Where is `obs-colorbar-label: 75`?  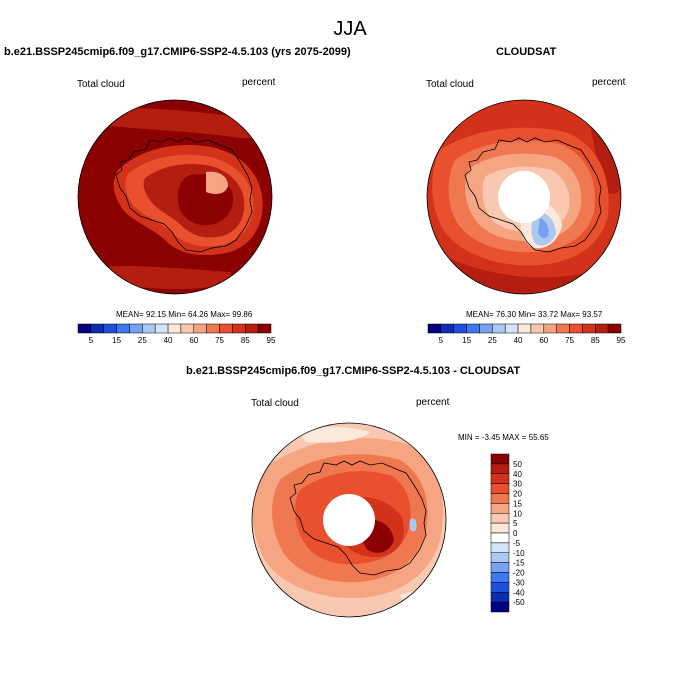 obs-colorbar-label: 75 is located at coordinates (569, 340).